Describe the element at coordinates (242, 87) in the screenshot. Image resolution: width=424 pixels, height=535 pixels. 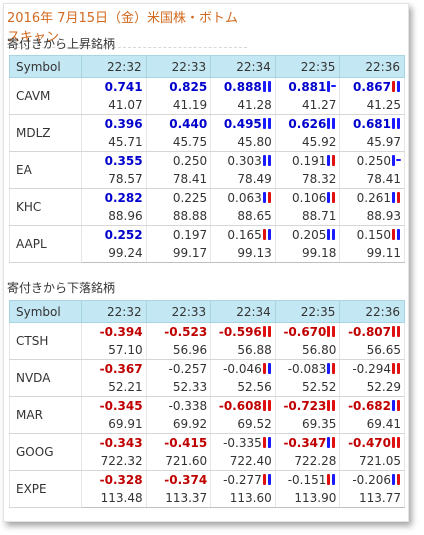
I see `change-value: 0.888` at that location.